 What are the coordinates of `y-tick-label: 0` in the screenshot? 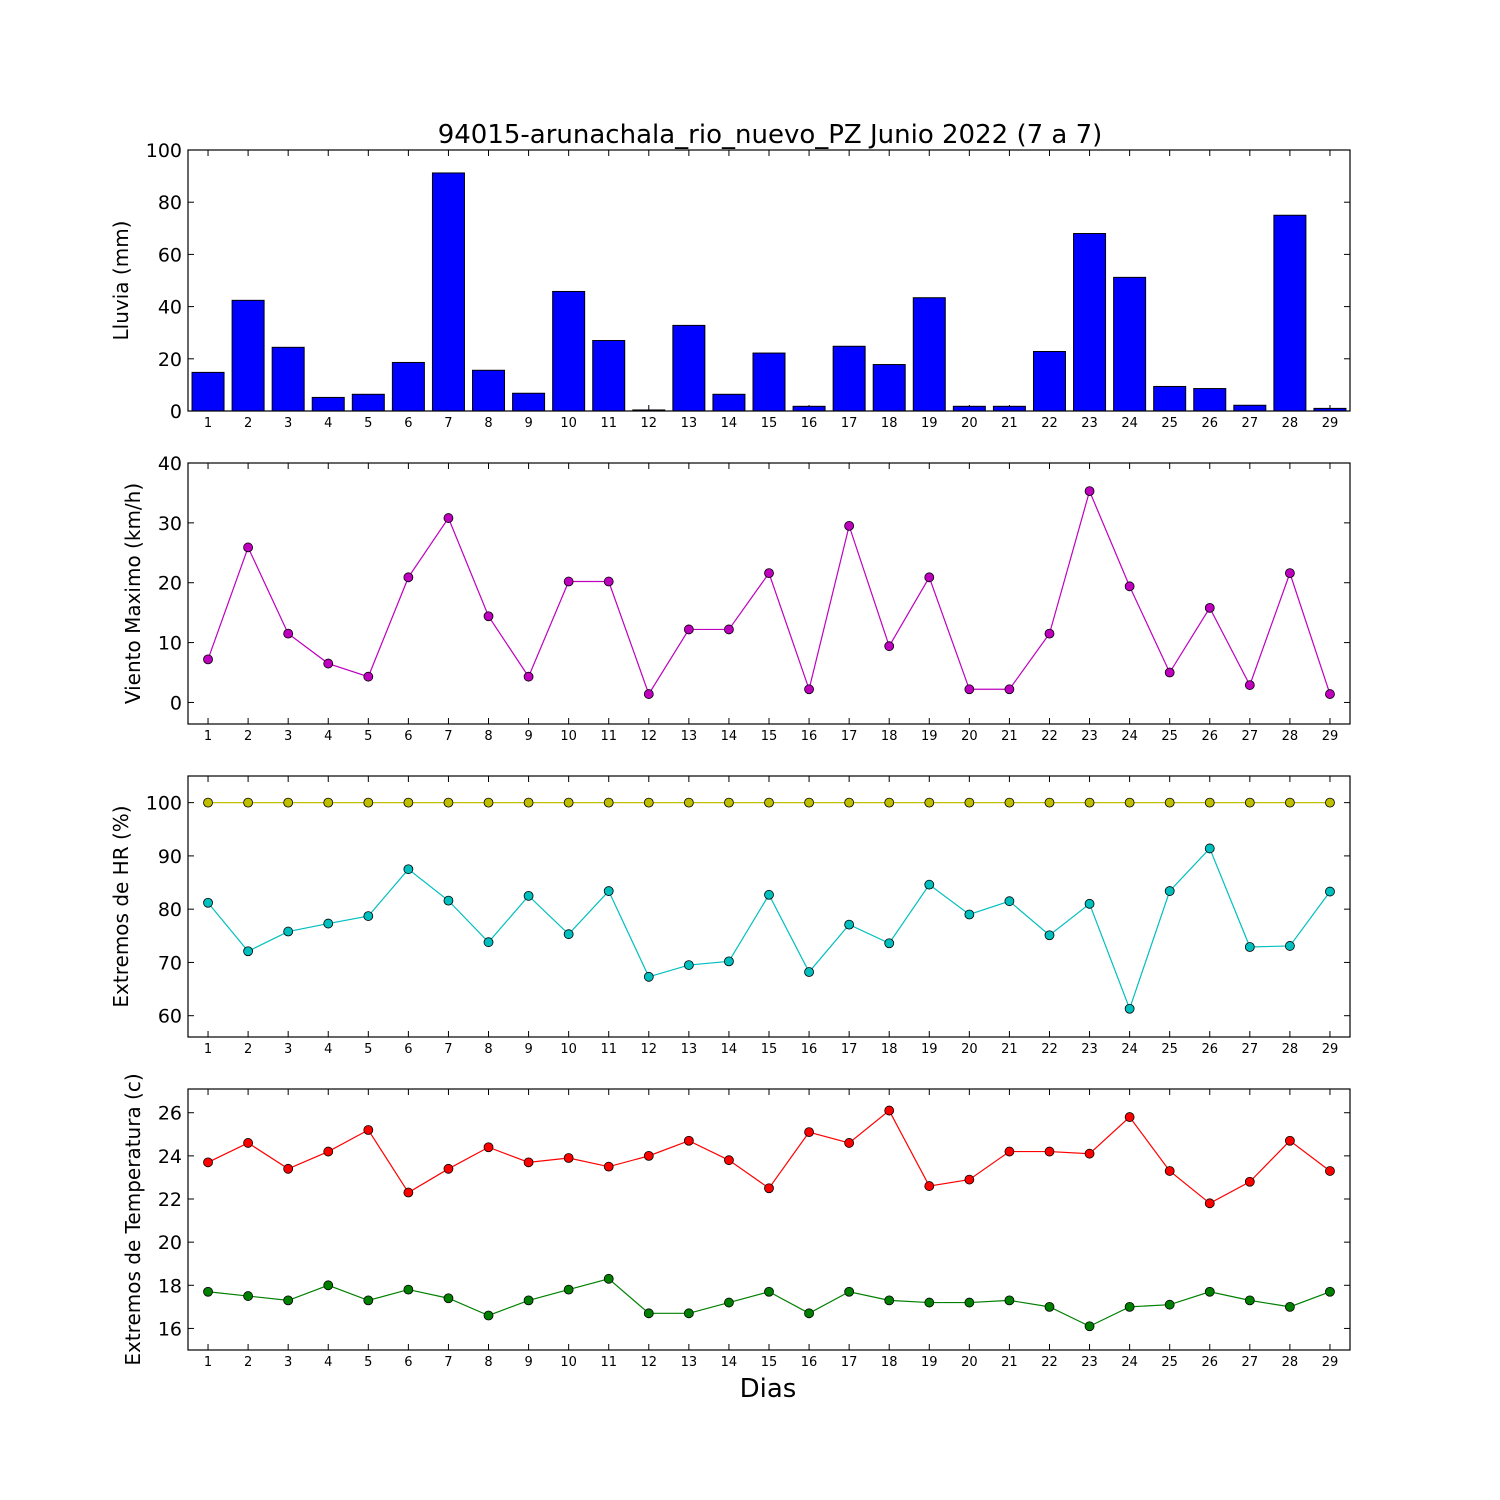 It's located at (176, 412).